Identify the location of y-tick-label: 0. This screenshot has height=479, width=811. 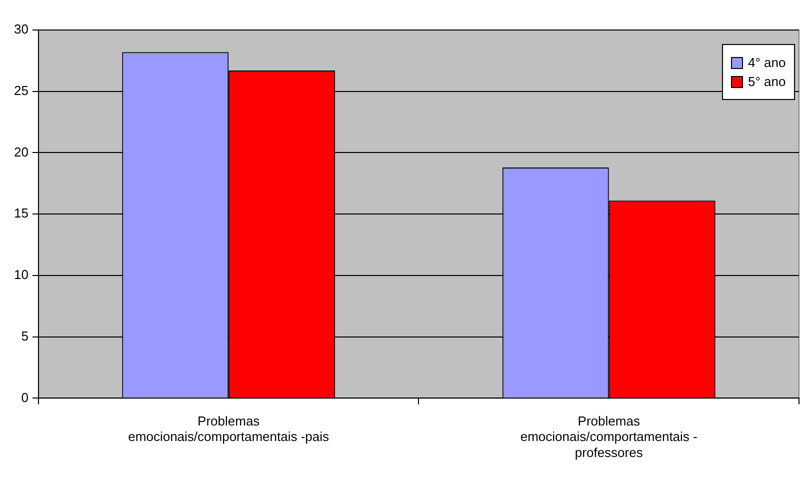
(24, 397).